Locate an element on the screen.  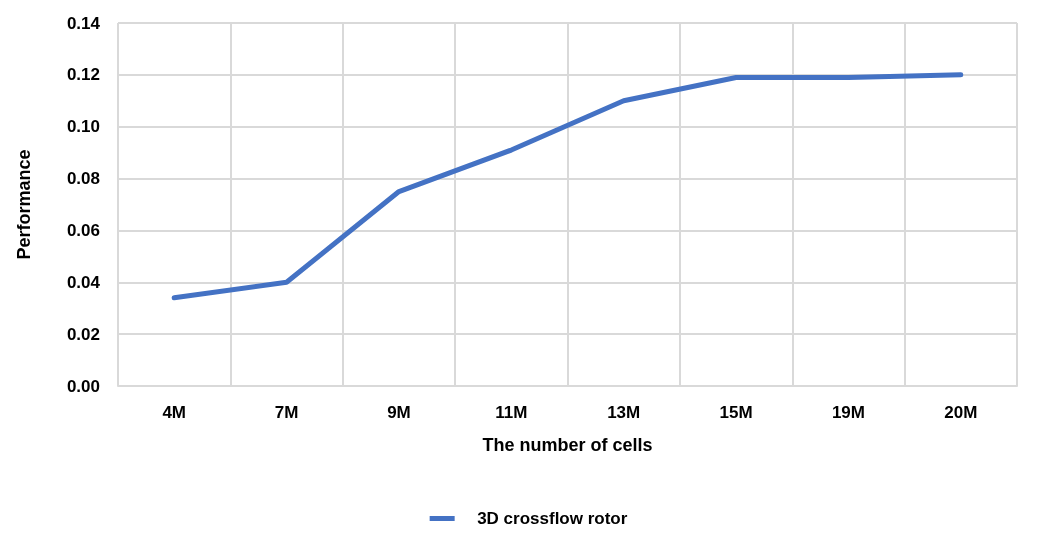
y-tick-label: 0.12 is located at coordinates (83, 75).